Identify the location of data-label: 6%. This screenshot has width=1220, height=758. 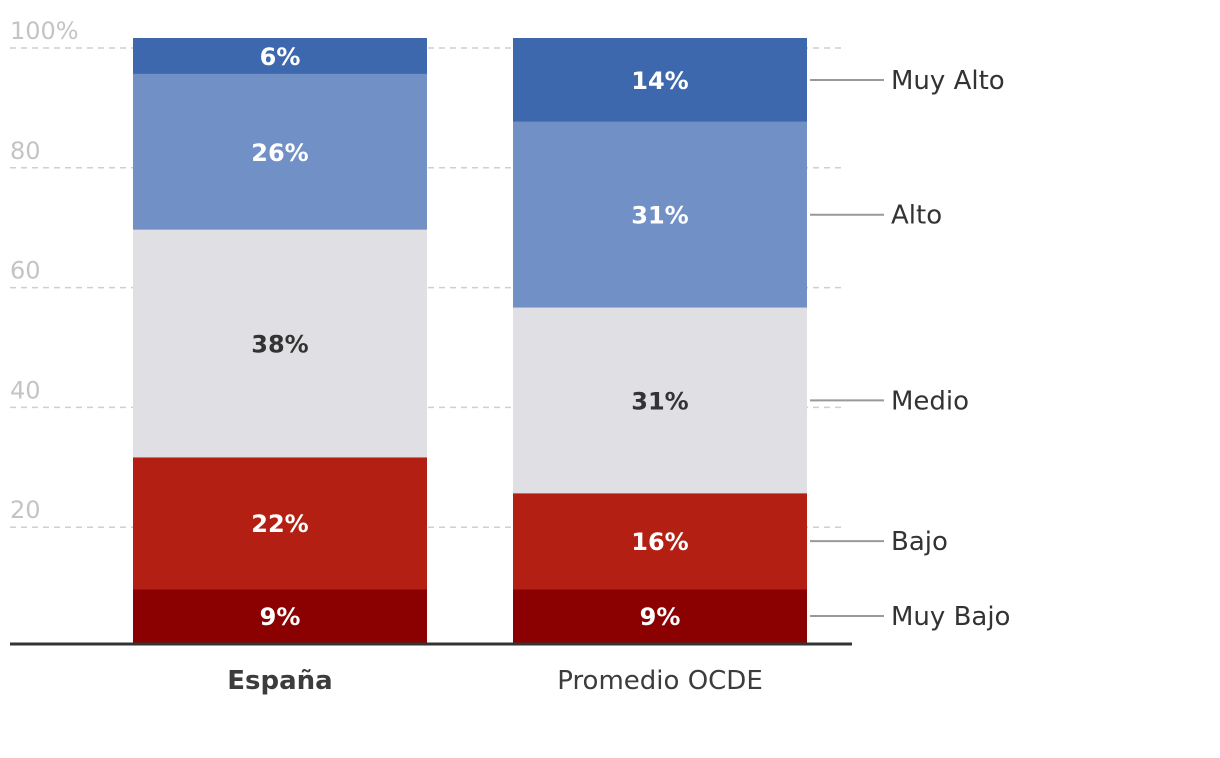
(280, 57).